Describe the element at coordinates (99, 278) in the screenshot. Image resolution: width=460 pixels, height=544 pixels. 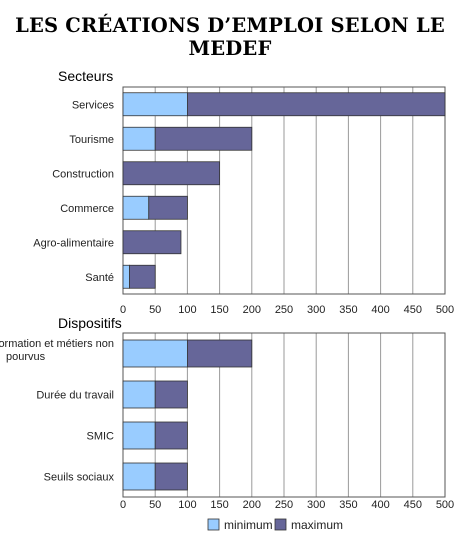
I see `category-label: Santé` at that location.